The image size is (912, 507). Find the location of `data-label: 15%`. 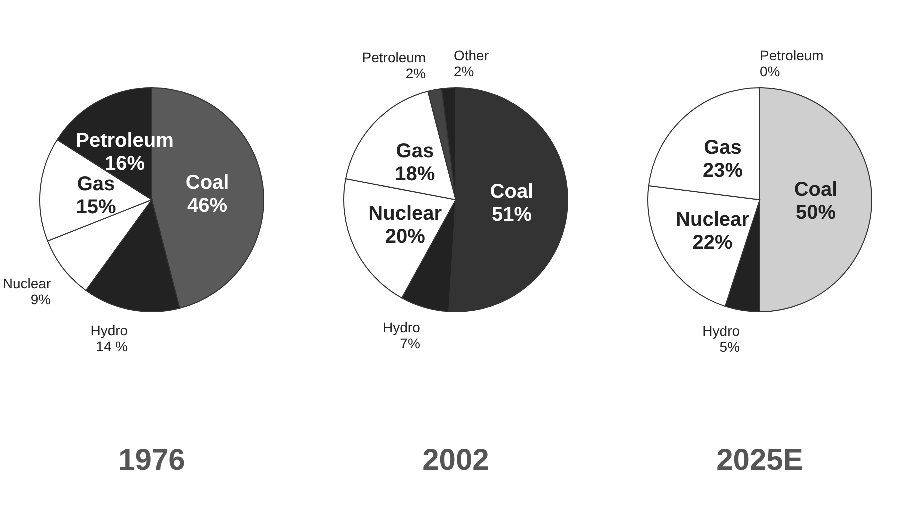

data-label: 15% is located at coordinates (96, 207).